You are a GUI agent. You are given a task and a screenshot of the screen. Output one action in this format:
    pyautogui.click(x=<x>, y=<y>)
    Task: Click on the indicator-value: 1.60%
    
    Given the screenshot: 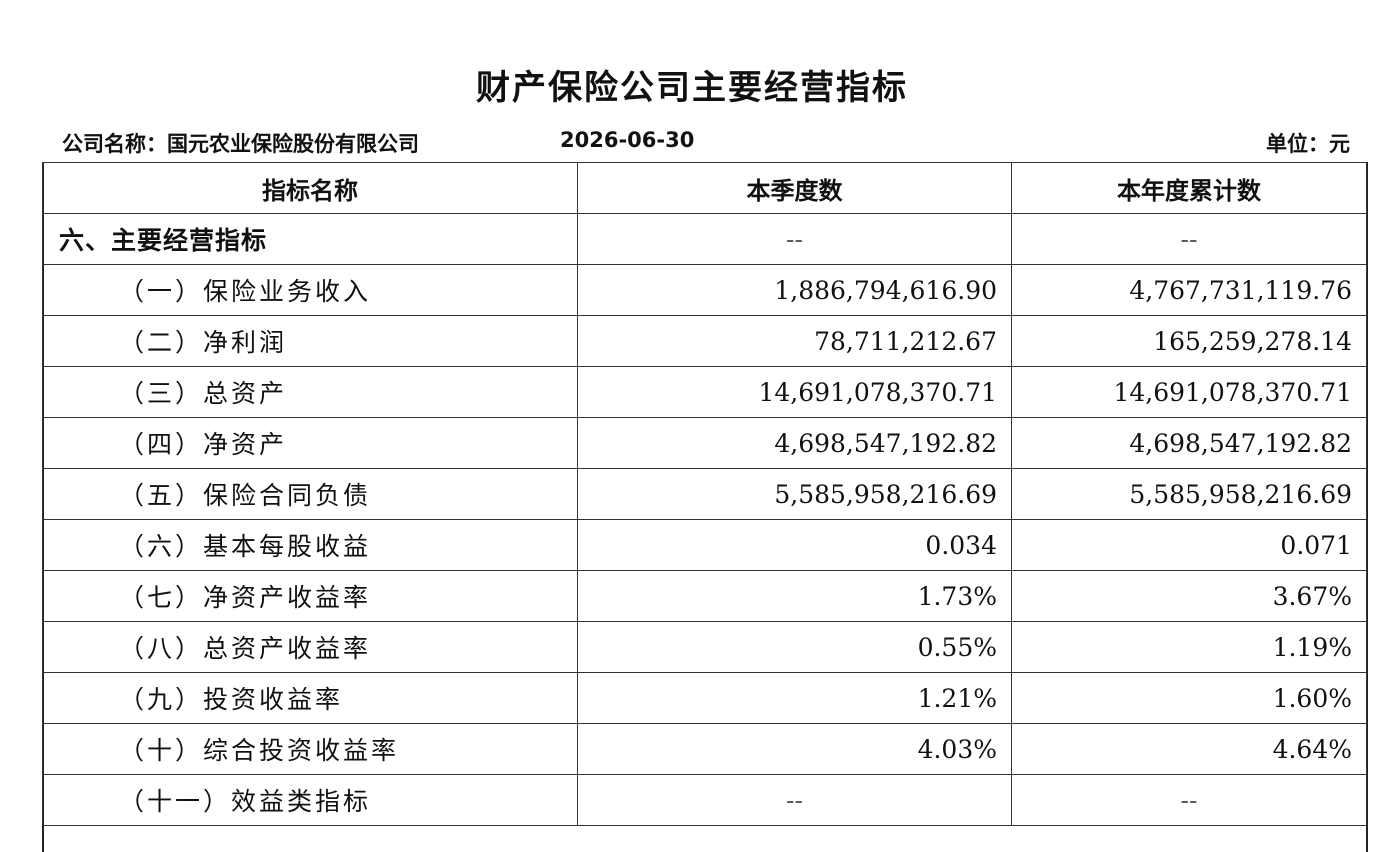 What is the action you would take?
    pyautogui.click(x=1189, y=698)
    